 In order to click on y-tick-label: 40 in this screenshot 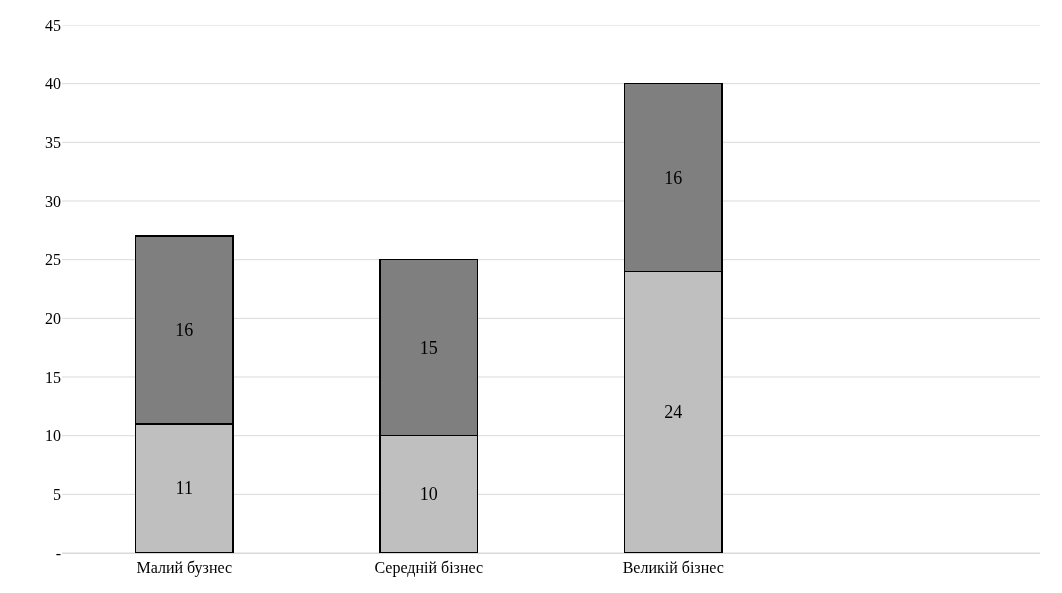, I will do `click(53, 84)`.